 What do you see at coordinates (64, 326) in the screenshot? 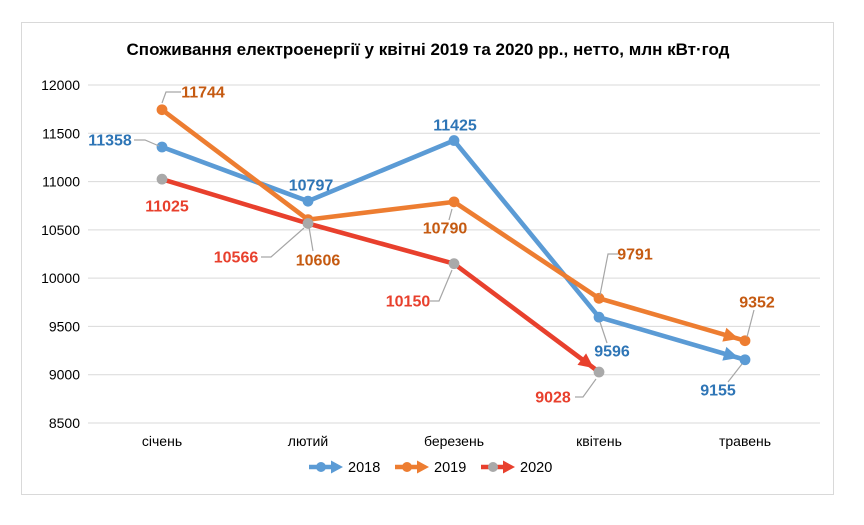
I see `y-axis-tick-label: 9500` at bounding box center [64, 326].